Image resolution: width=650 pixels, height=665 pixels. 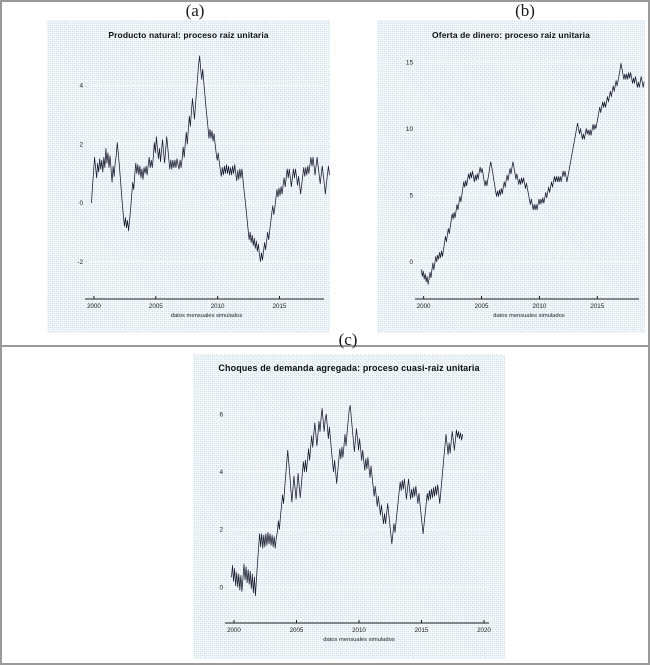 I want to click on panel-label-a: (a), so click(x=195, y=10).